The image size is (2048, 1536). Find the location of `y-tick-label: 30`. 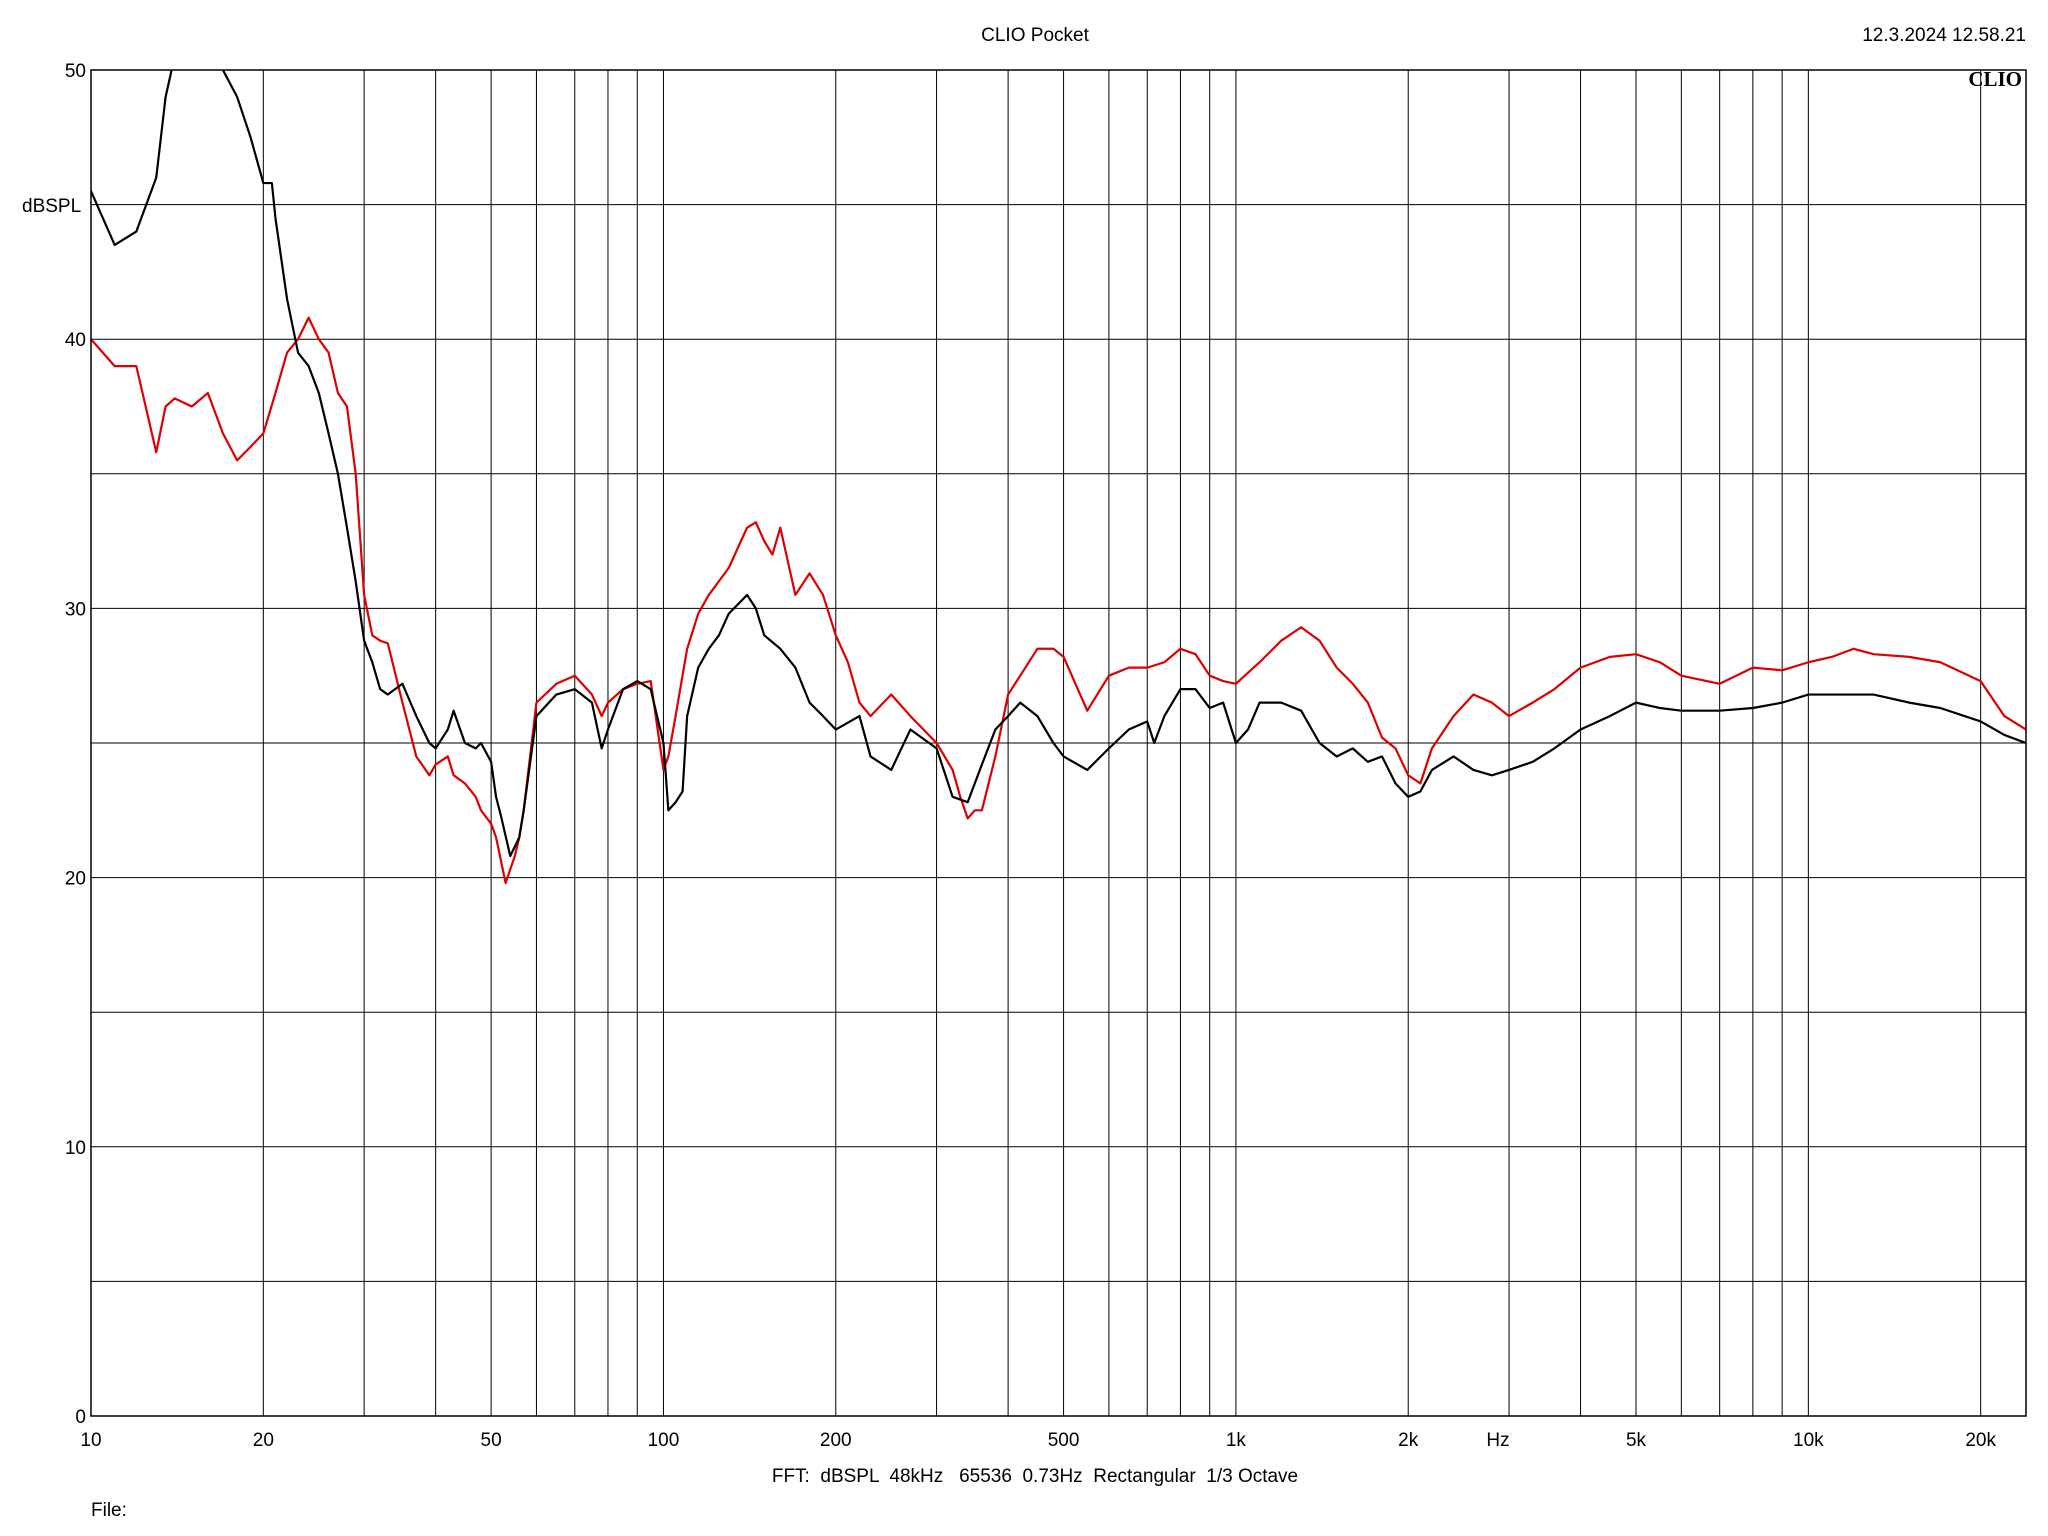

y-tick-label: 30 is located at coordinates (75, 609).